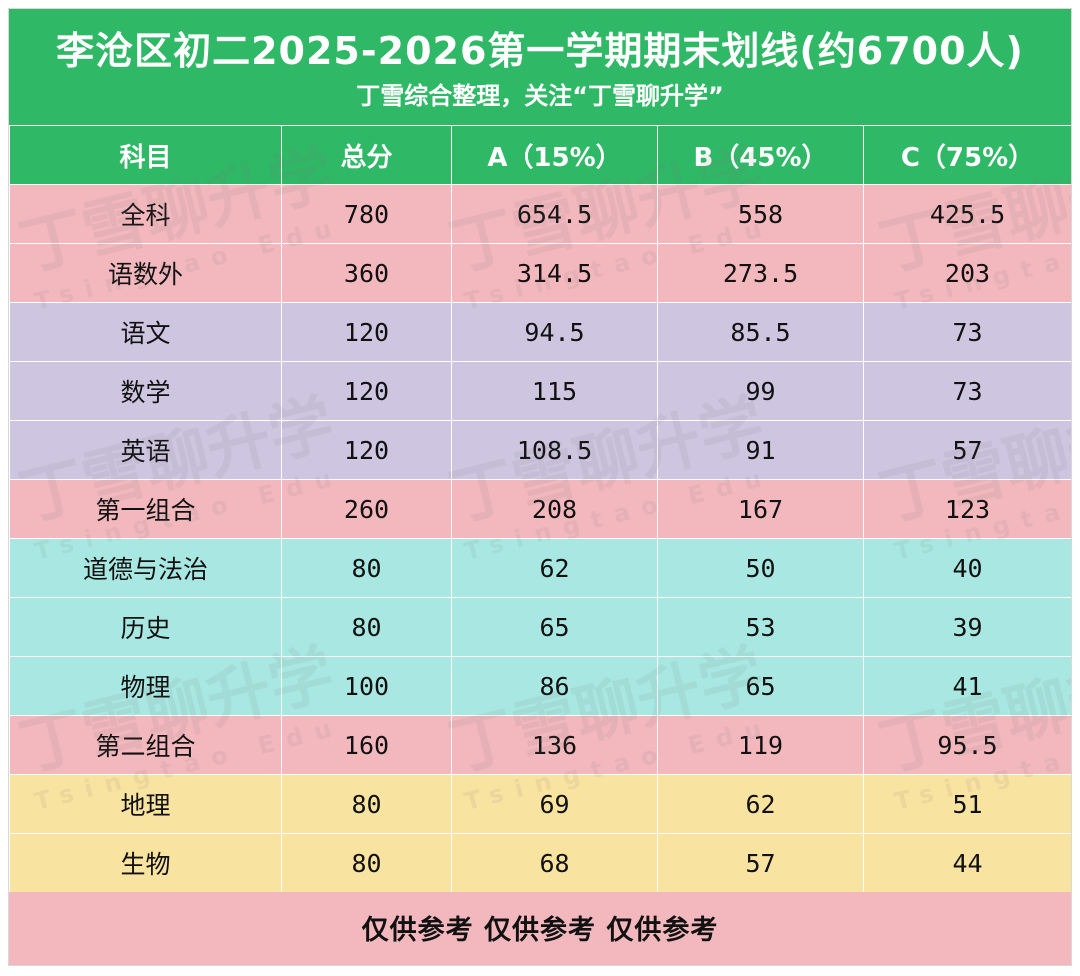 The width and height of the screenshot is (1080, 976). I want to click on a-cutoff-cell: 115, so click(554, 391).